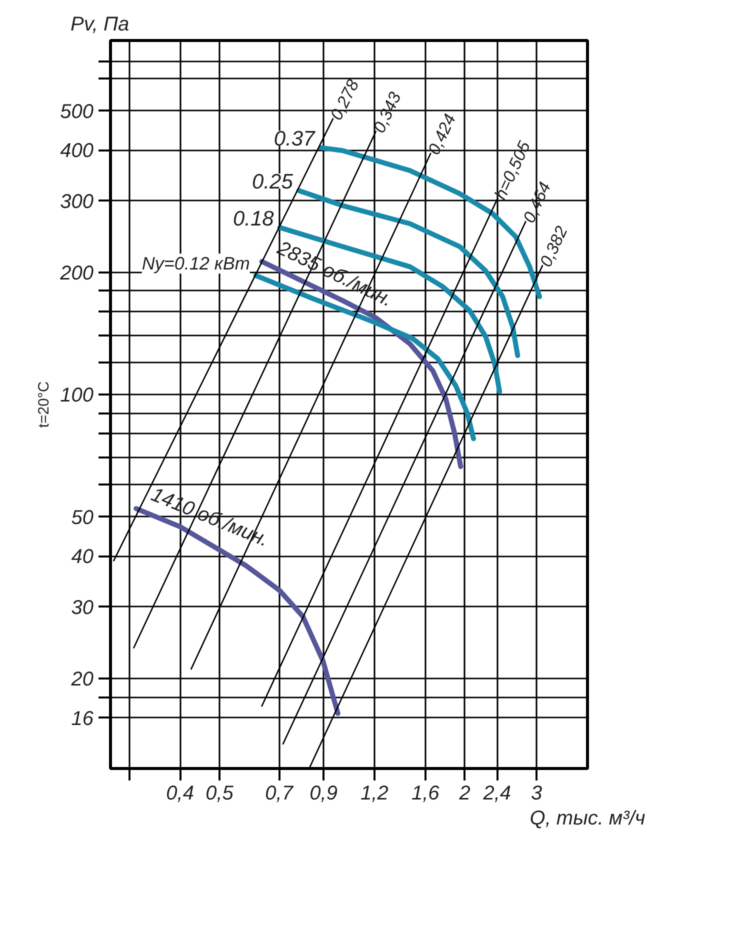  What do you see at coordinates (324, 793) in the screenshot?
I see `x-tick-label: 0,9` at bounding box center [324, 793].